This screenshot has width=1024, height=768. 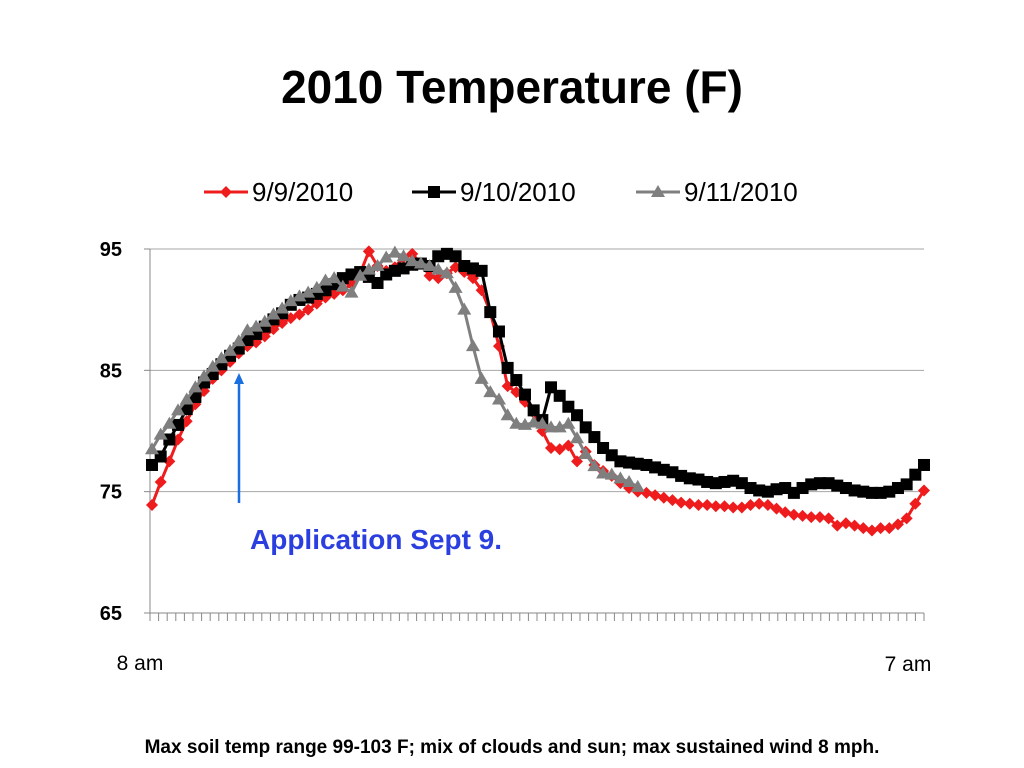 I want to click on legend-label: 9/11/2010, so click(x=741, y=192).